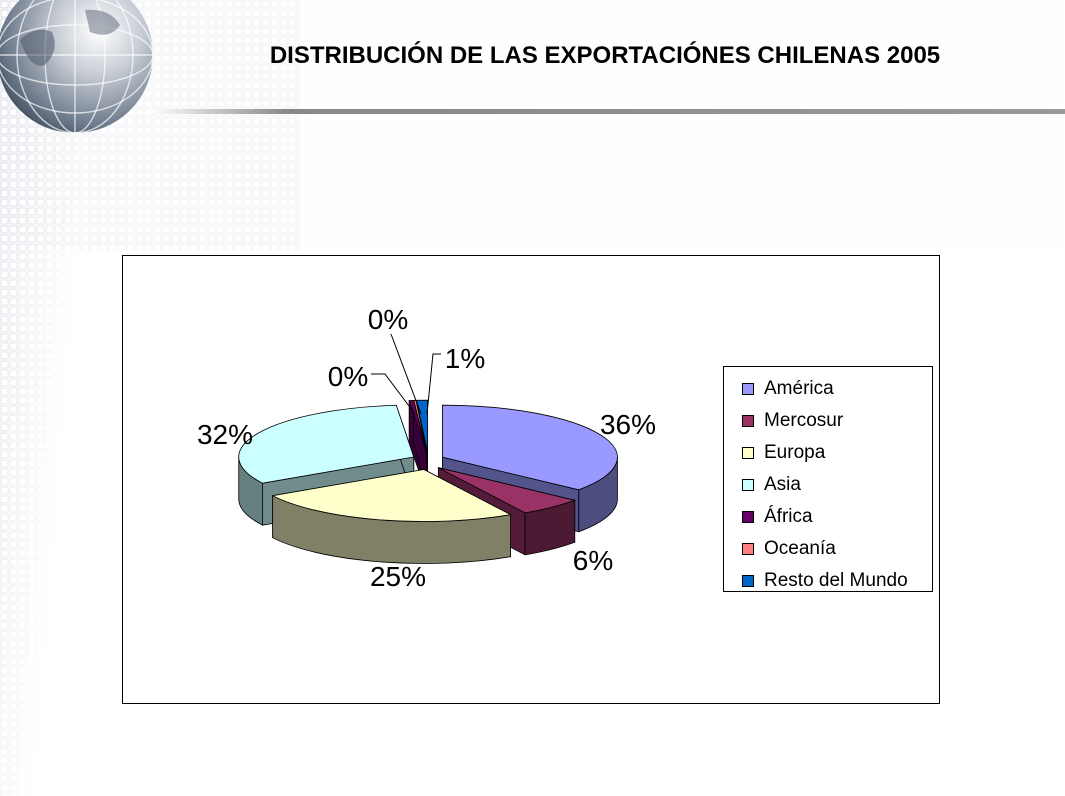  Describe the element at coordinates (388, 319) in the screenshot. I see `data-label-ocean-a: 0%` at that location.